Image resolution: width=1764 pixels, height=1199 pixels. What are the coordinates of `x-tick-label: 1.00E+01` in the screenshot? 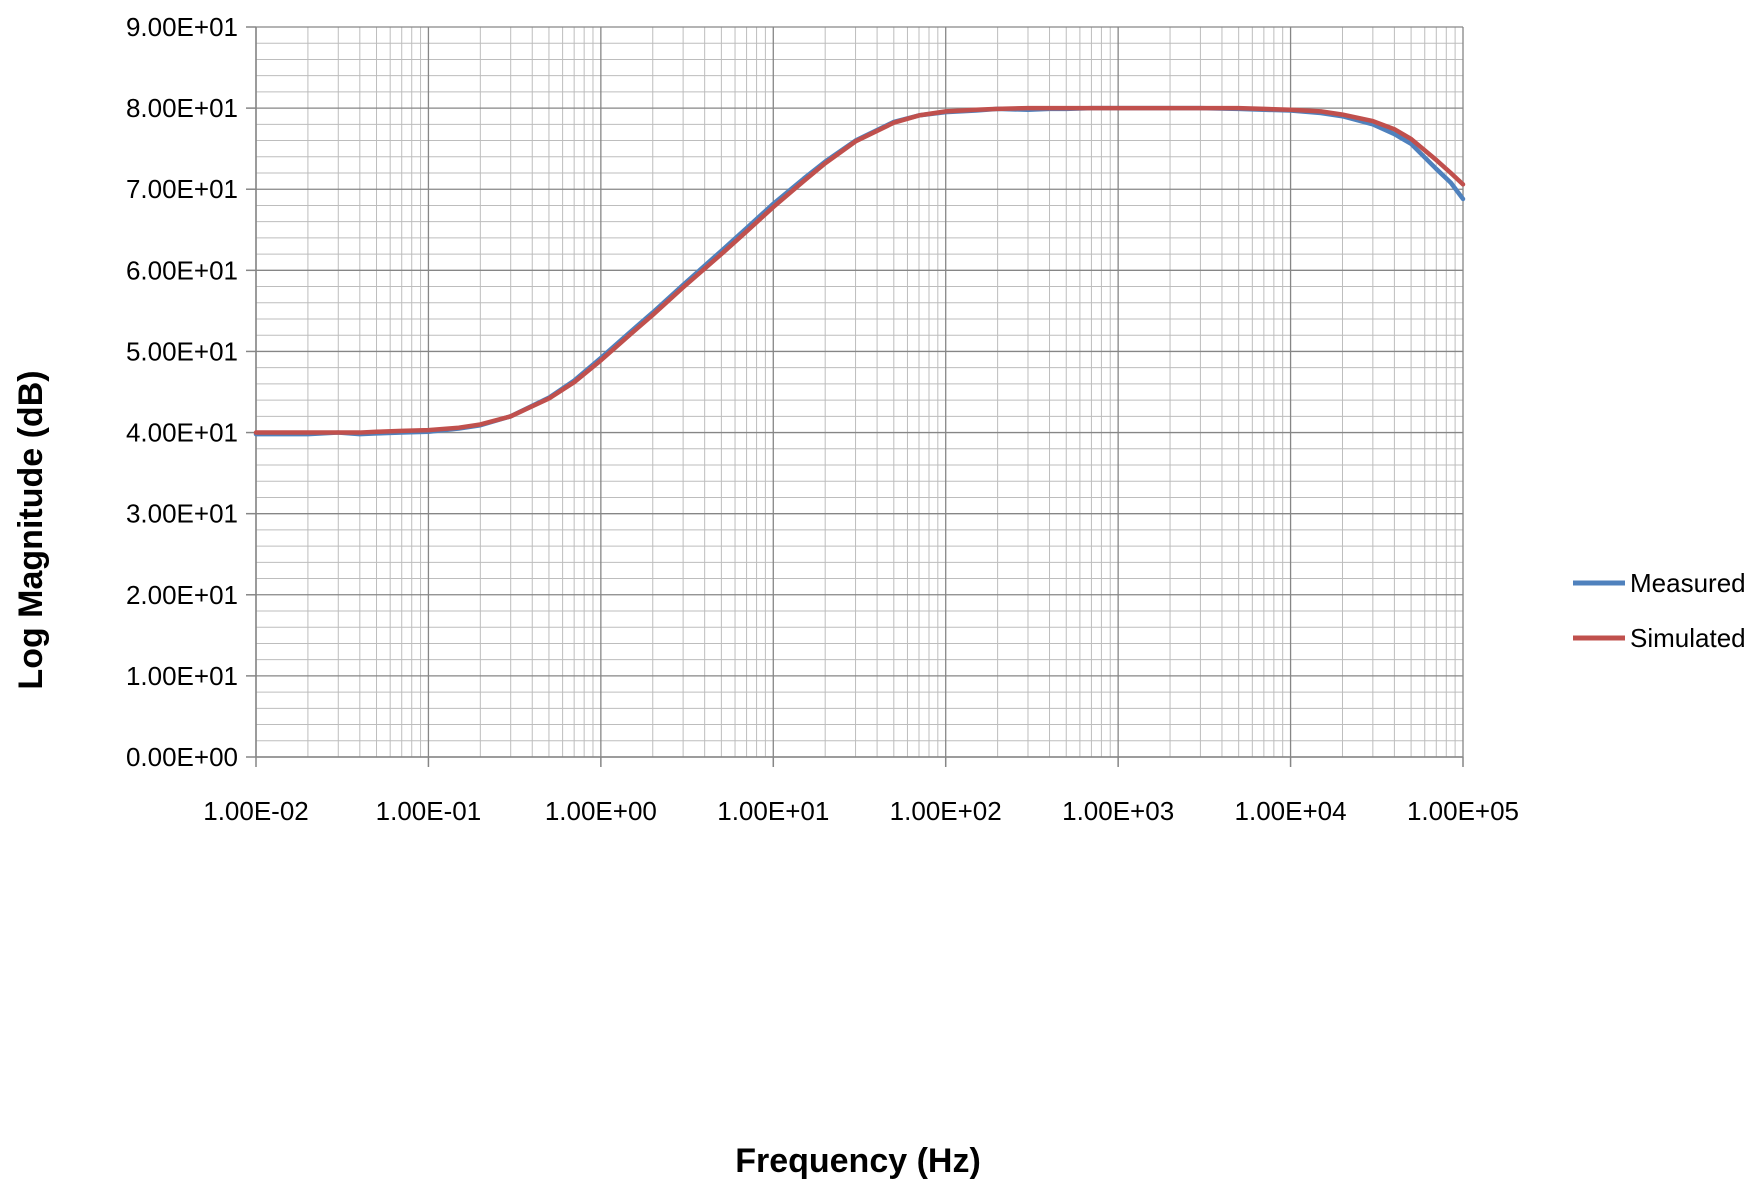 It's located at (773, 811).